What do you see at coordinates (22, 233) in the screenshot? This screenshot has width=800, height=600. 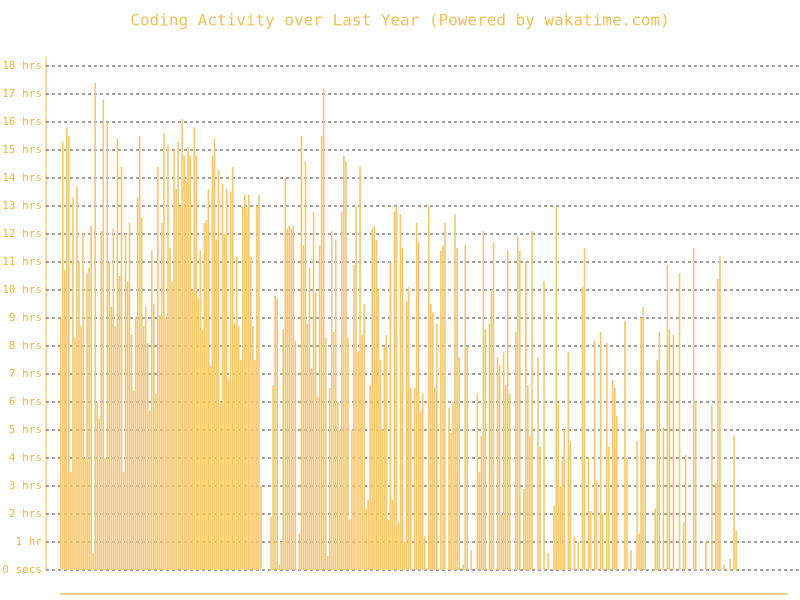 I see `y-tick-label: 12 hrs` at bounding box center [22, 233].